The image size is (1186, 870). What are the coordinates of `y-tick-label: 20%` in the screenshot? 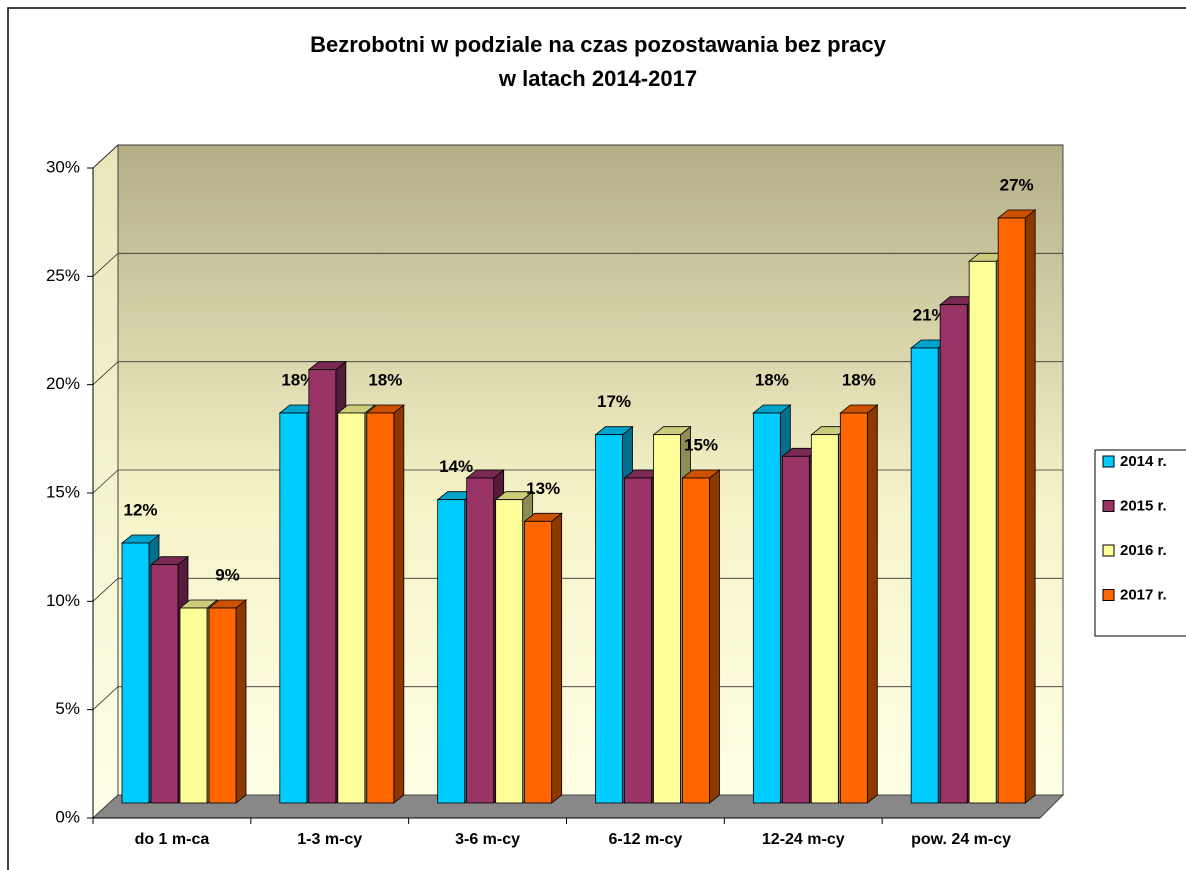 It's located at (63, 383).